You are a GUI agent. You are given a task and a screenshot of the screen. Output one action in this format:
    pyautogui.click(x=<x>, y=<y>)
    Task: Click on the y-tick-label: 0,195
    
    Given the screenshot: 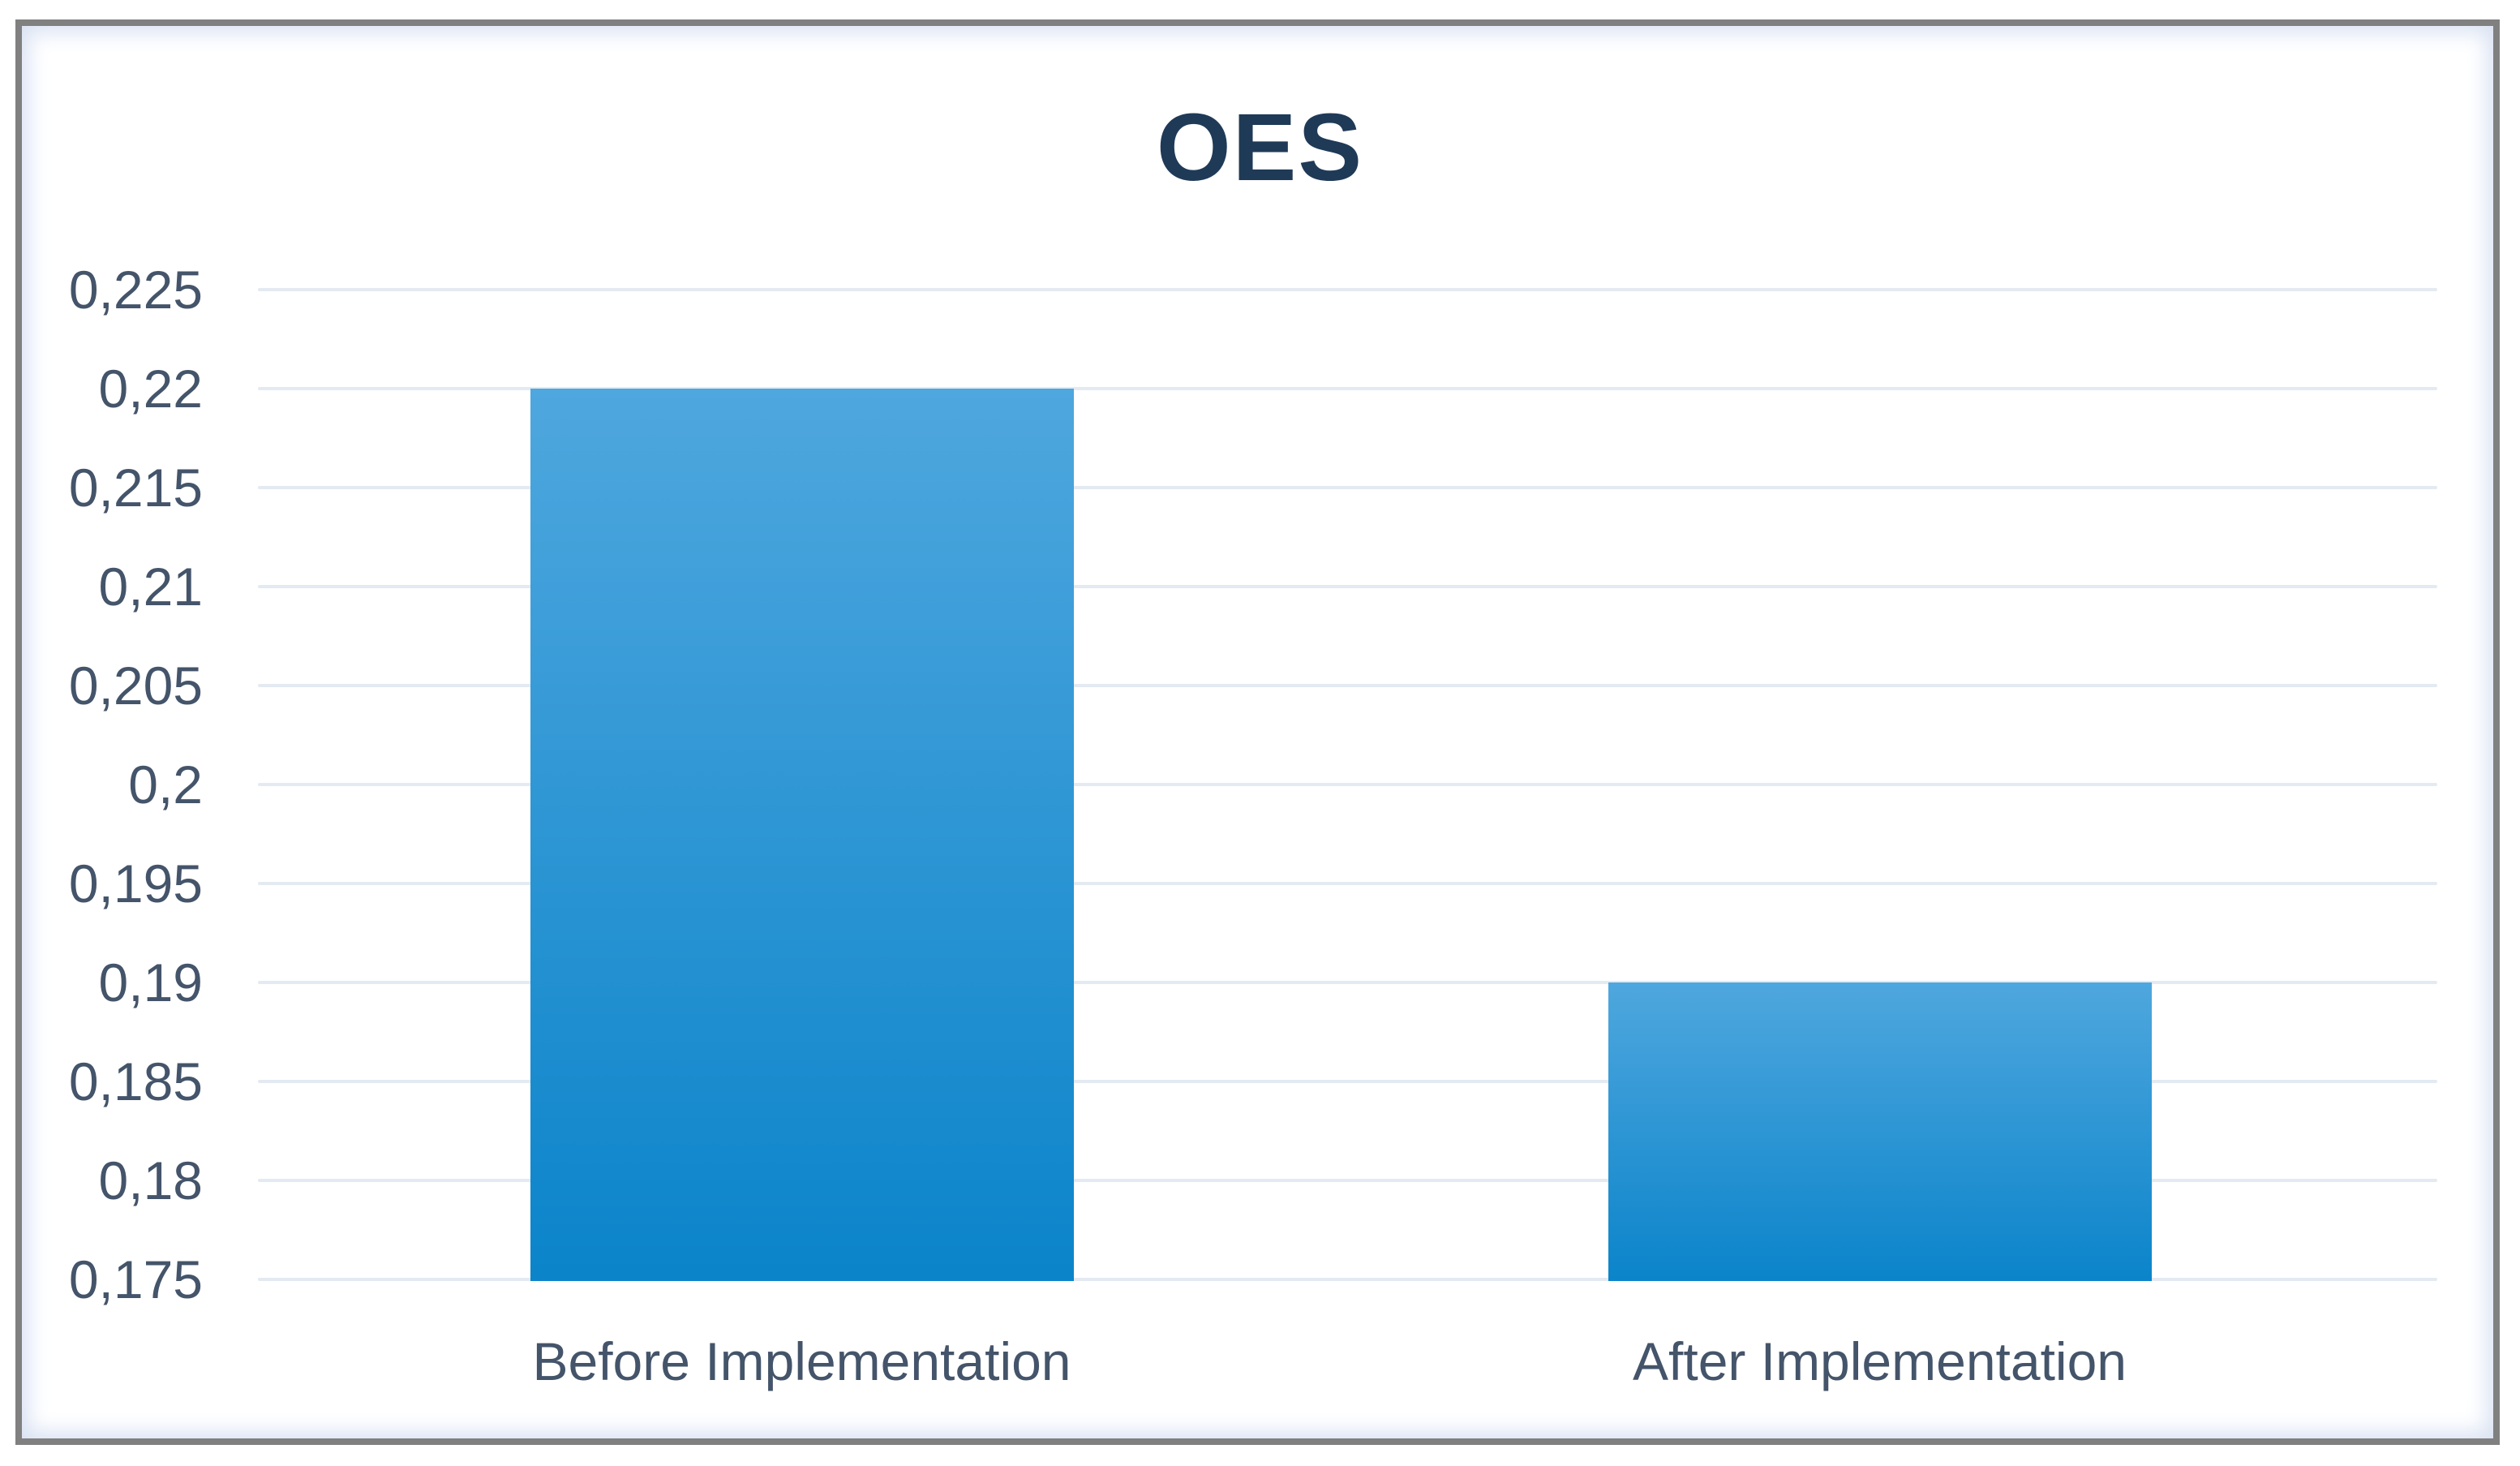 What is the action you would take?
    pyautogui.click(x=135, y=883)
    